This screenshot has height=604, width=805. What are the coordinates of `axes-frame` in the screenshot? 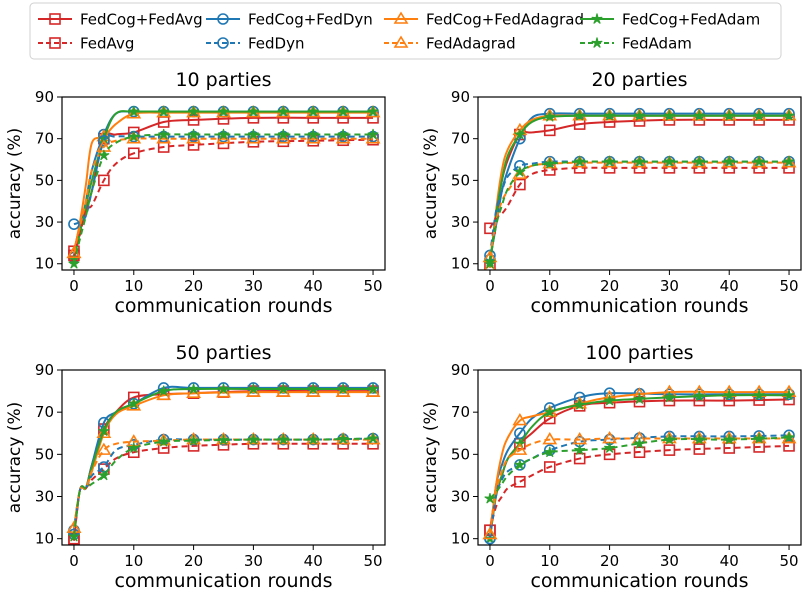 It's located at (223, 183).